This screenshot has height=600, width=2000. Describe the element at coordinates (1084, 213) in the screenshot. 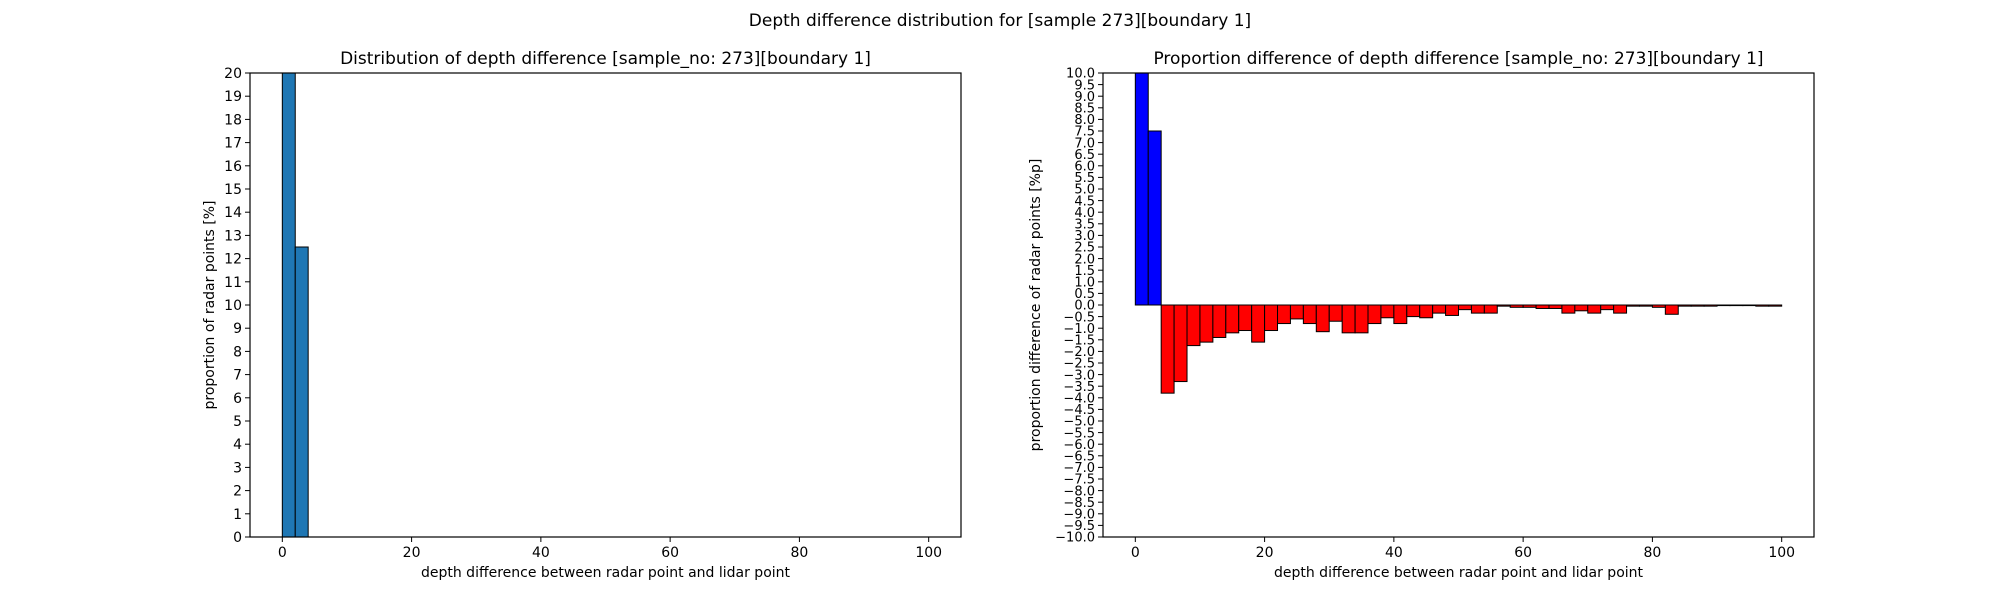

I see `y-tick-label: 4.0` at that location.